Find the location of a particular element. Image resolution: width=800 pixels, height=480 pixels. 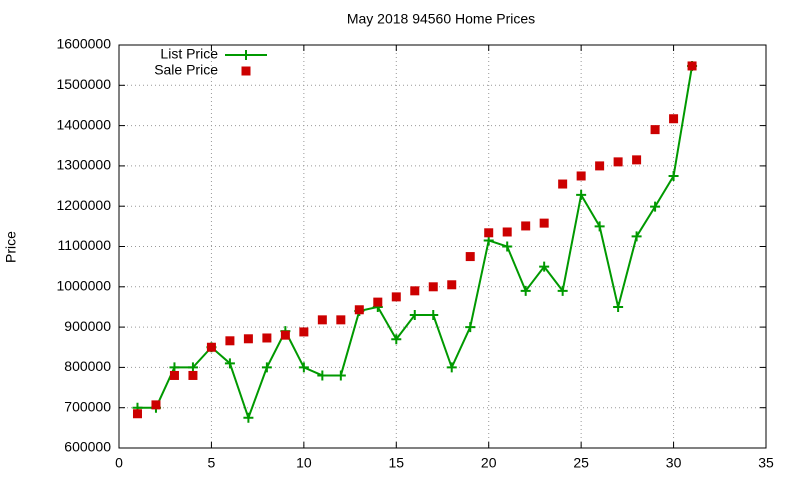

y-axis-label: Price is located at coordinates (11, 247).